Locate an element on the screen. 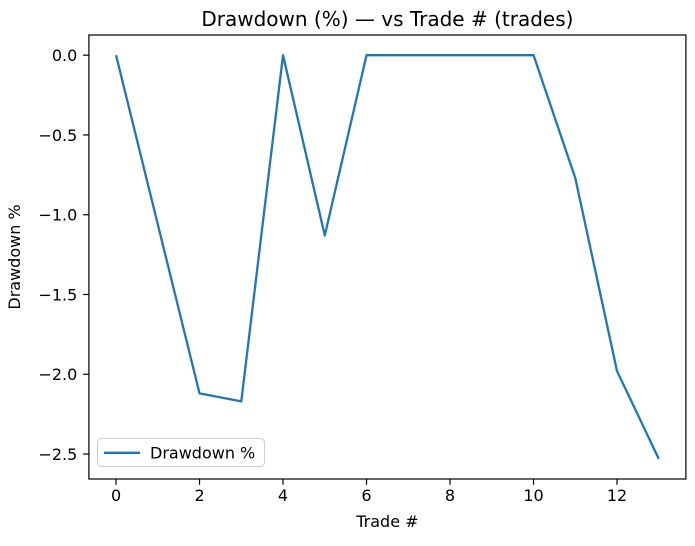 The height and width of the screenshot is (546, 695). x-tick-label: 2 is located at coordinates (199, 495).